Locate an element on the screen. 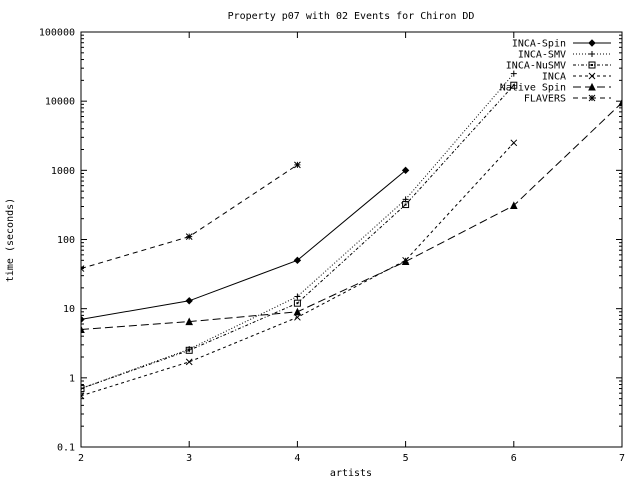 Image resolution: width=640 pixels, height=480 pixels. y-tick-label: 100000 is located at coordinates (57, 33).